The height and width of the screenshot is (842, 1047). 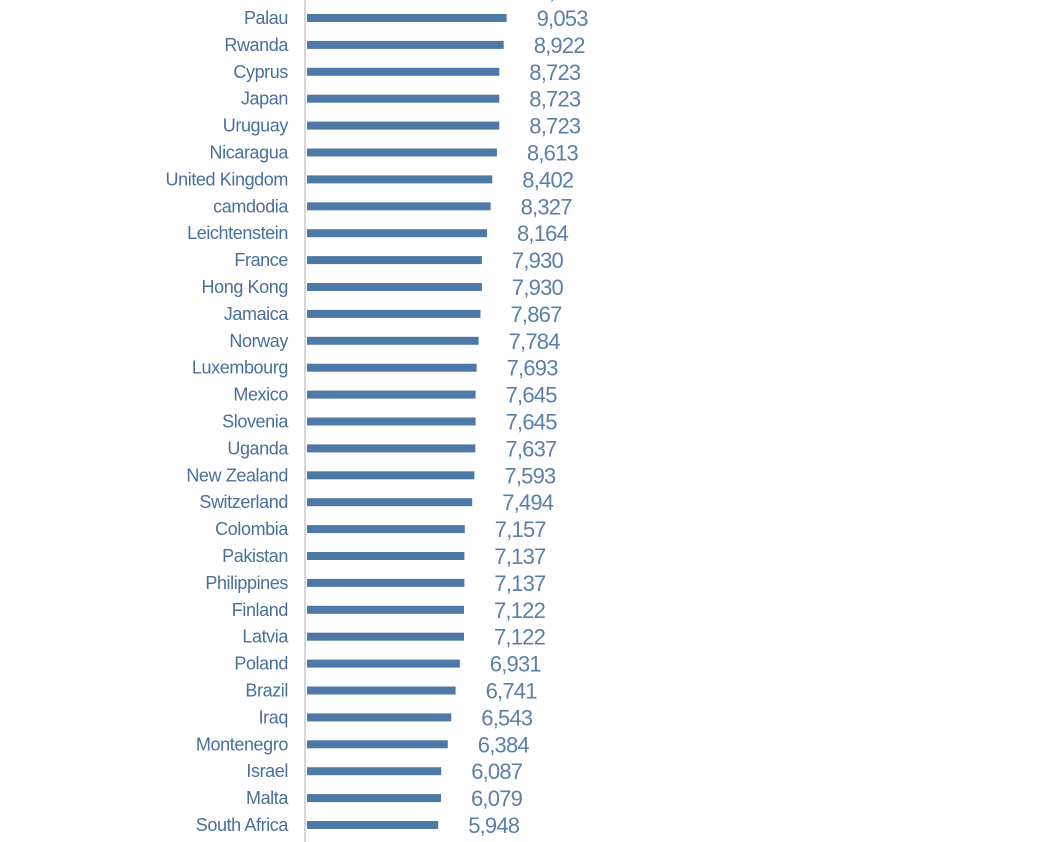 What do you see at coordinates (497, 798) in the screenshot?
I see `value-label: 6,079` at bounding box center [497, 798].